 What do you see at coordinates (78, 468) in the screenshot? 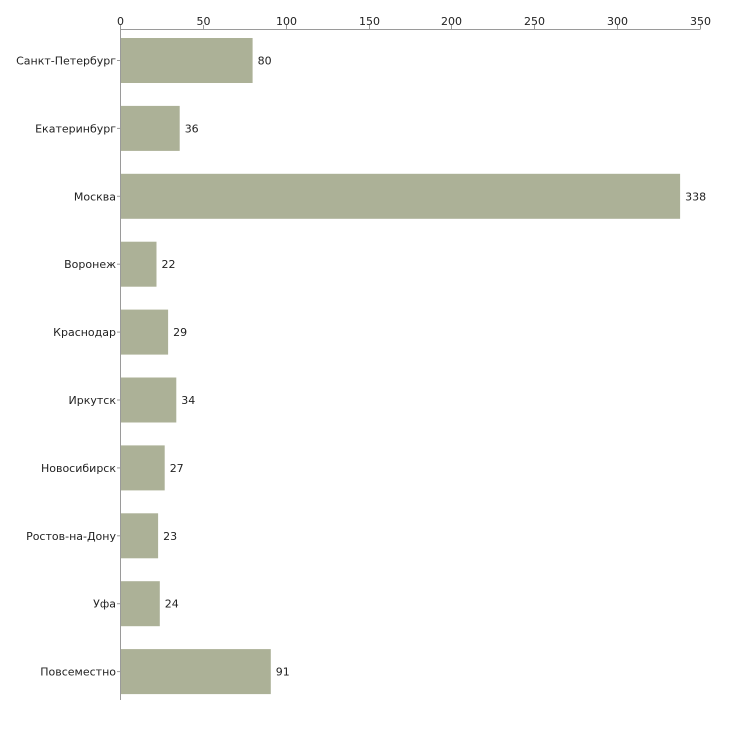
I see `category-label: Новосибирск` at bounding box center [78, 468].